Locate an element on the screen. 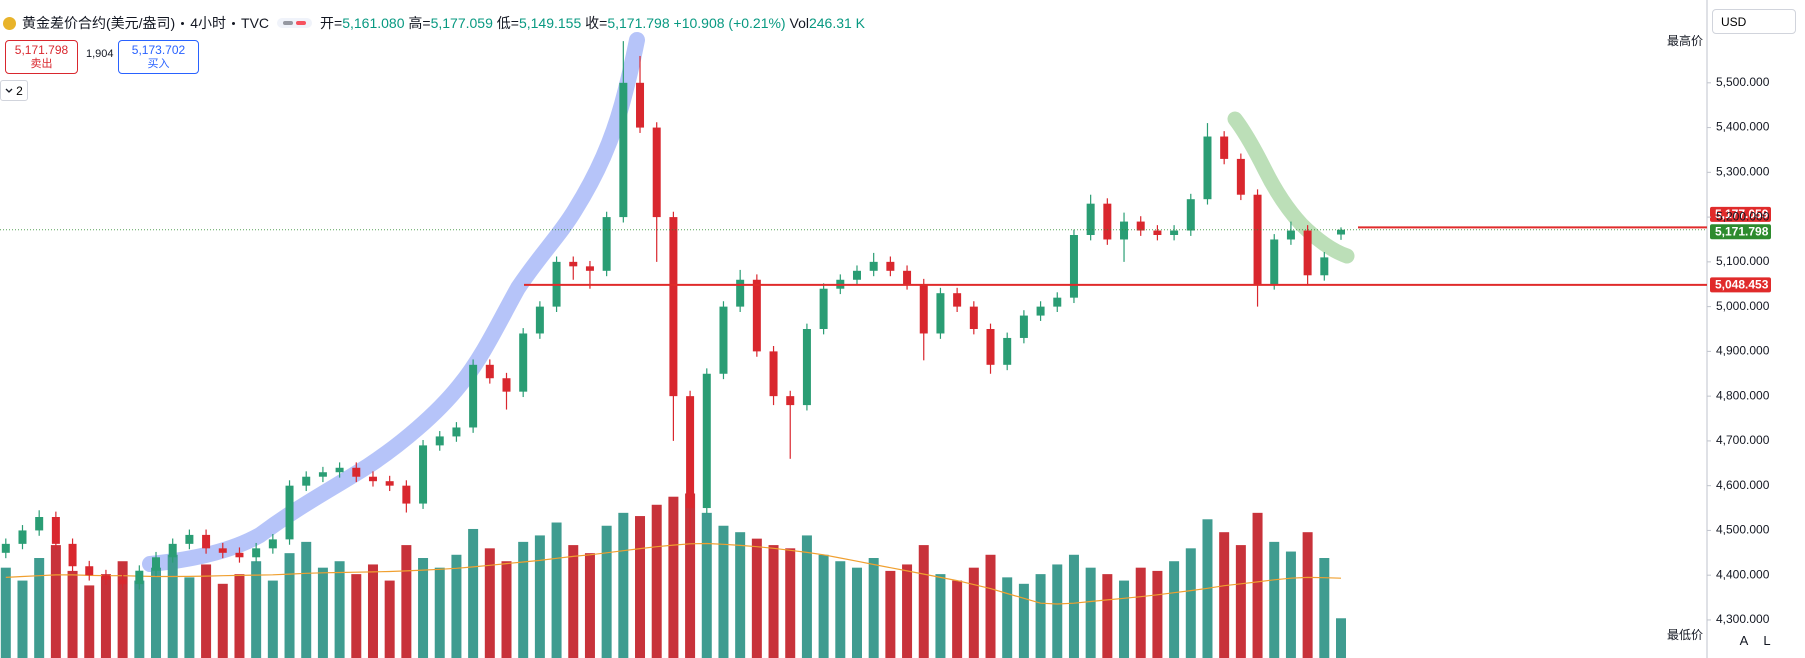 The height and width of the screenshot is (658, 1805). y-tick-label: 4,900.000 is located at coordinates (1743, 351).